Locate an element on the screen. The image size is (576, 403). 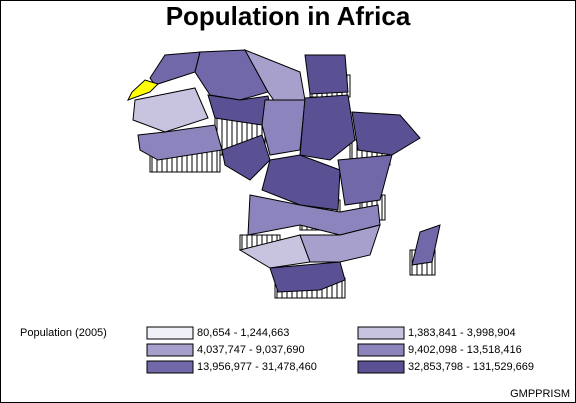
legend-entry: 13,956,977 - 31,478,460 is located at coordinates (257, 367).